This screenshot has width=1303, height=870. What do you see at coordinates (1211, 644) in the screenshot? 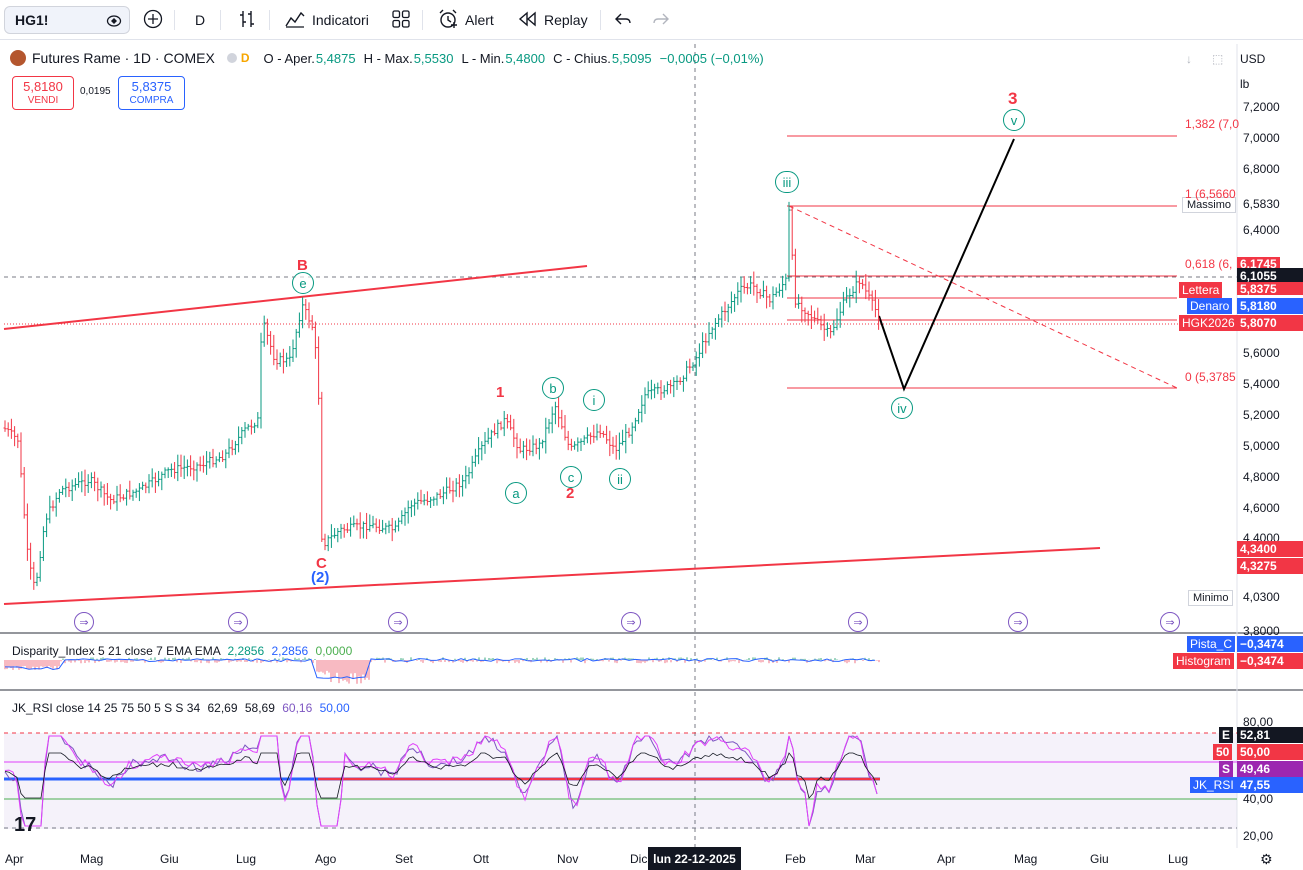
I see `pista-label: Pista_C` at bounding box center [1211, 644].